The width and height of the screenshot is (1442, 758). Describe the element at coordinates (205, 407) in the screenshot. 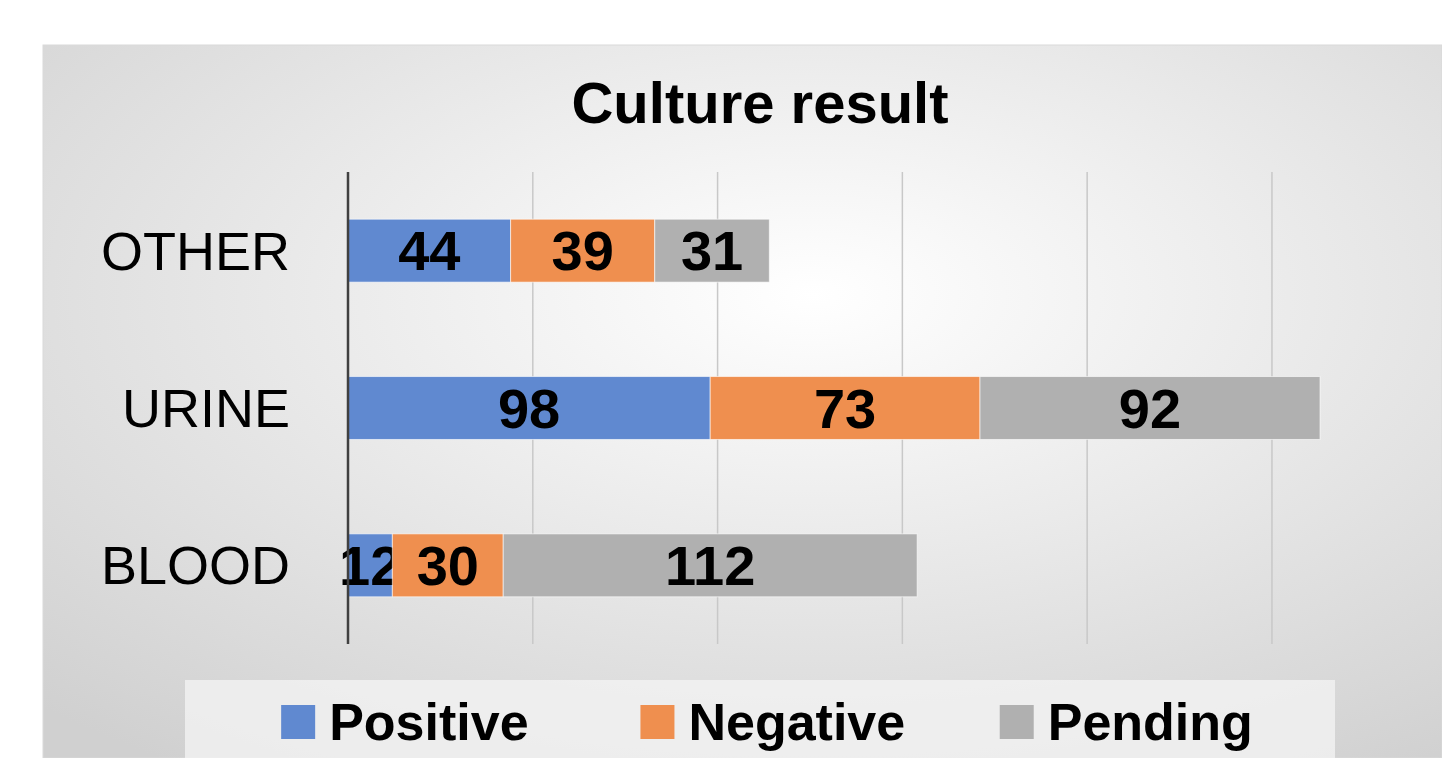

I see `y-tick-label: URINE` at that location.